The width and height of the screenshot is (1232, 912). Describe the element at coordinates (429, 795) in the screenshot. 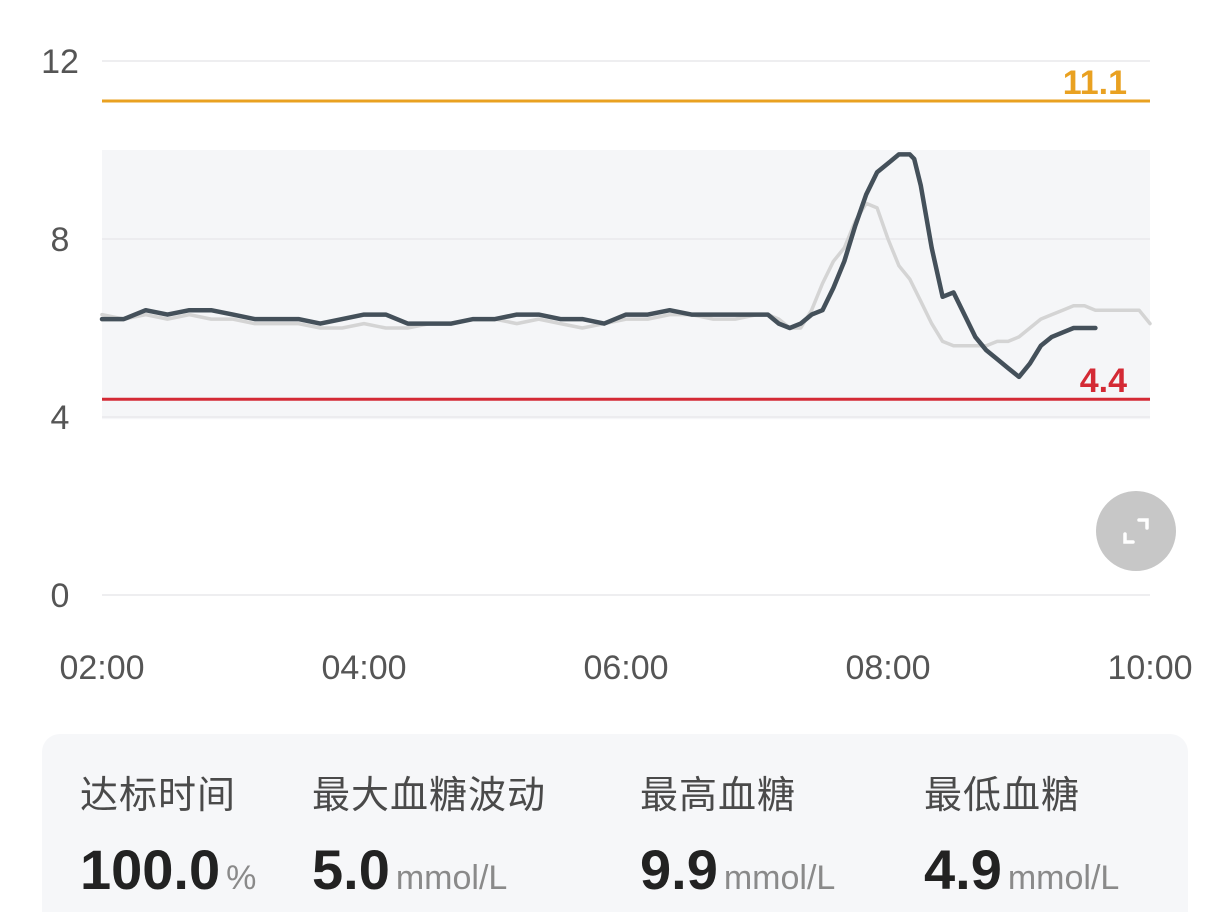

I see `stat-label: 最大血糖波动` at that location.